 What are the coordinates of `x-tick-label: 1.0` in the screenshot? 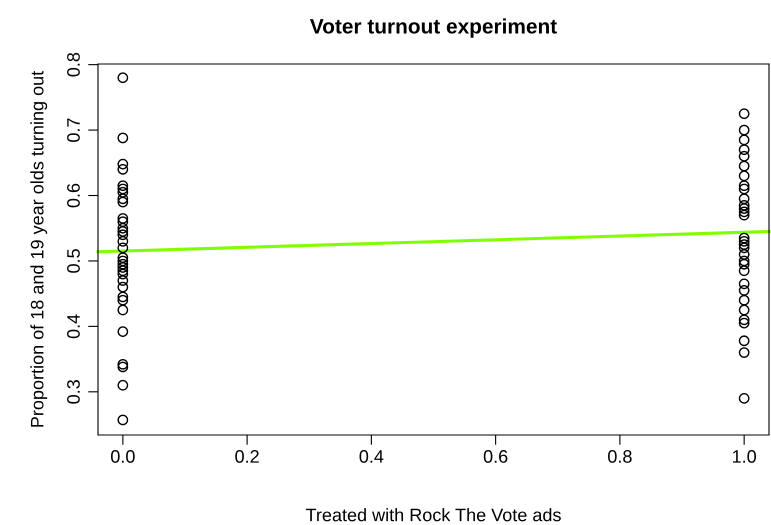 It's located at (744, 456).